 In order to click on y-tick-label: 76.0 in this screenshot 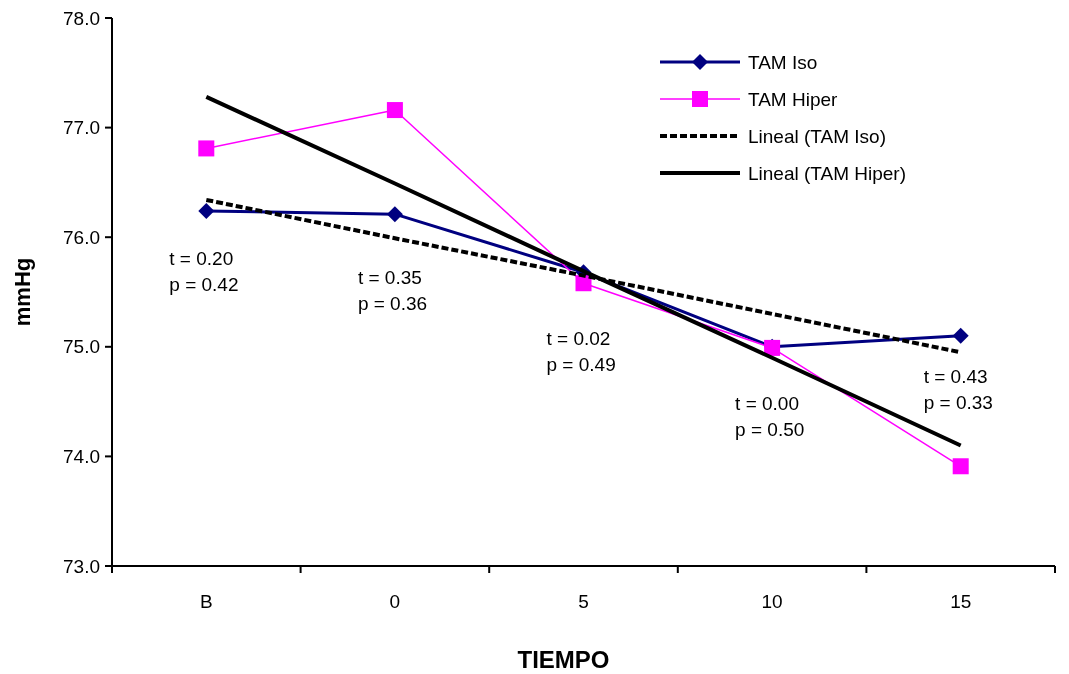, I will do `click(81, 237)`.